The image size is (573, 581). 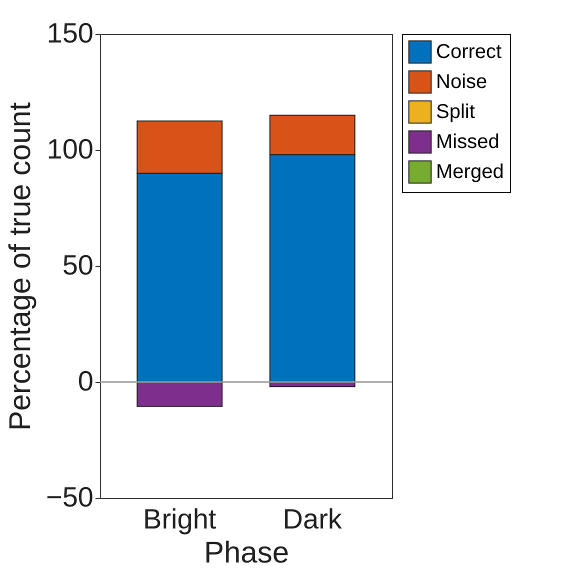 I want to click on x-tick-label: Dark, so click(x=312, y=519).